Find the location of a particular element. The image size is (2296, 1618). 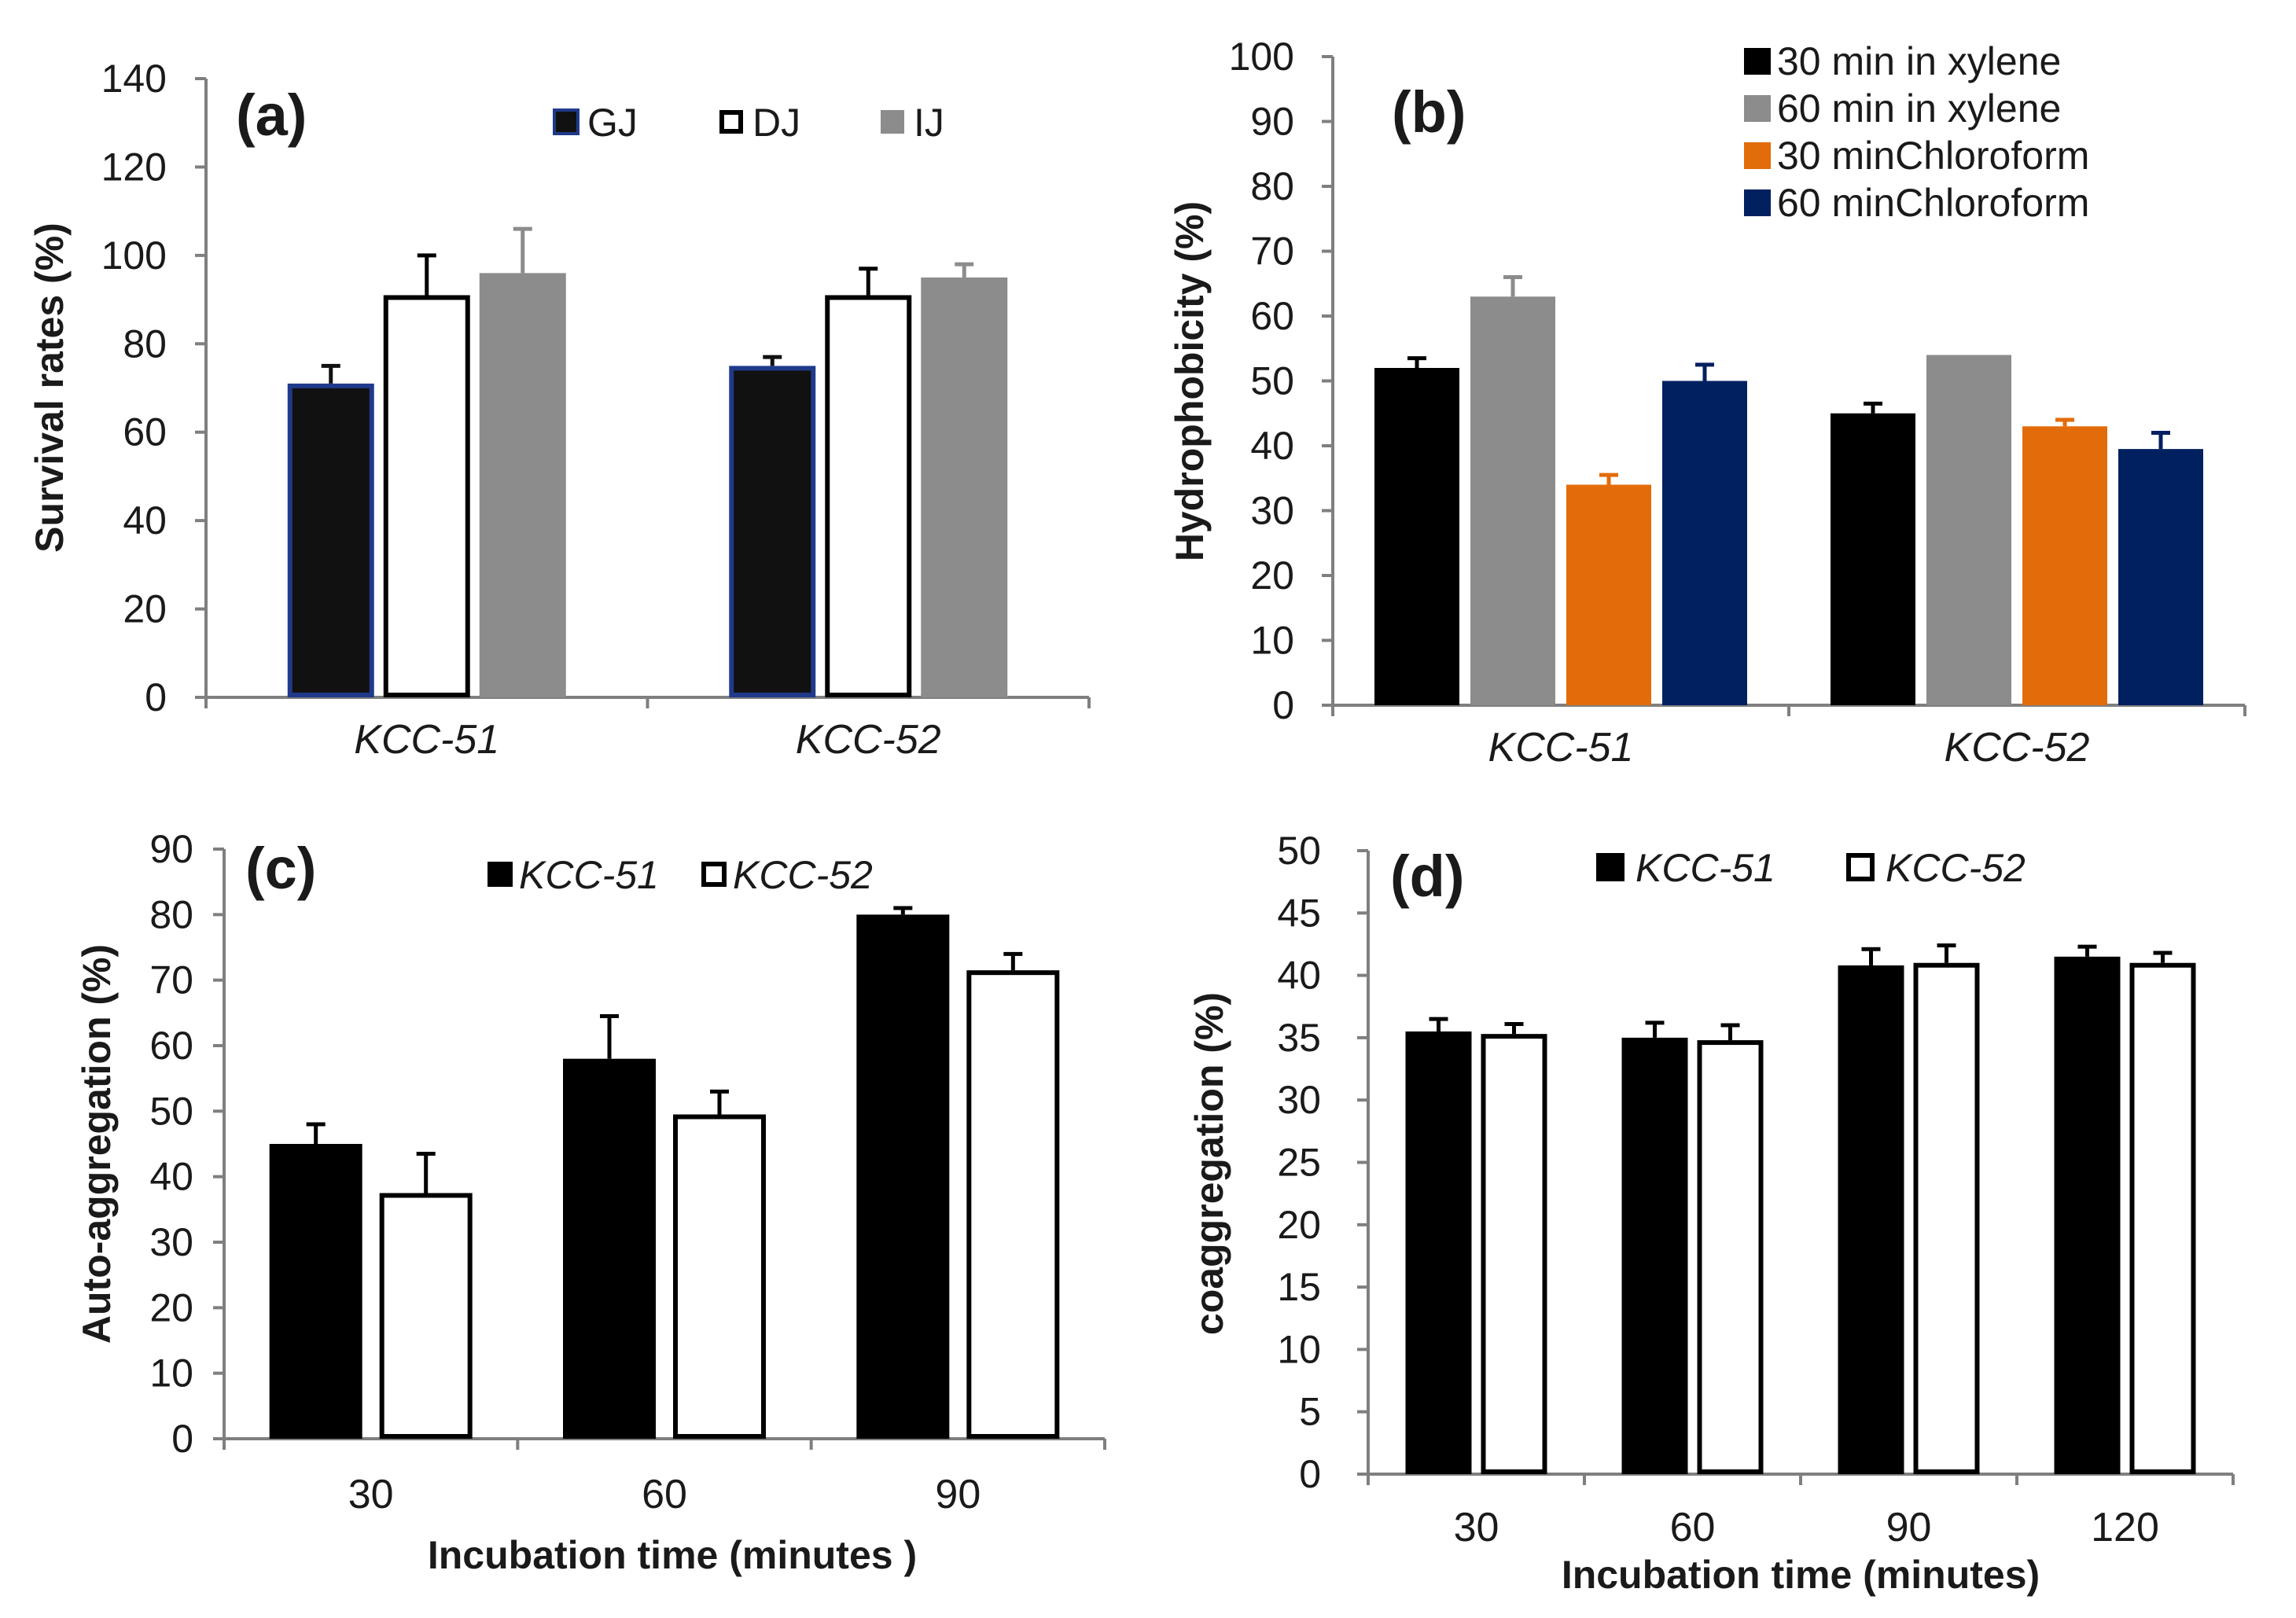

y-axis-title: Auto-aggregation (%) is located at coordinates (97, 1144).